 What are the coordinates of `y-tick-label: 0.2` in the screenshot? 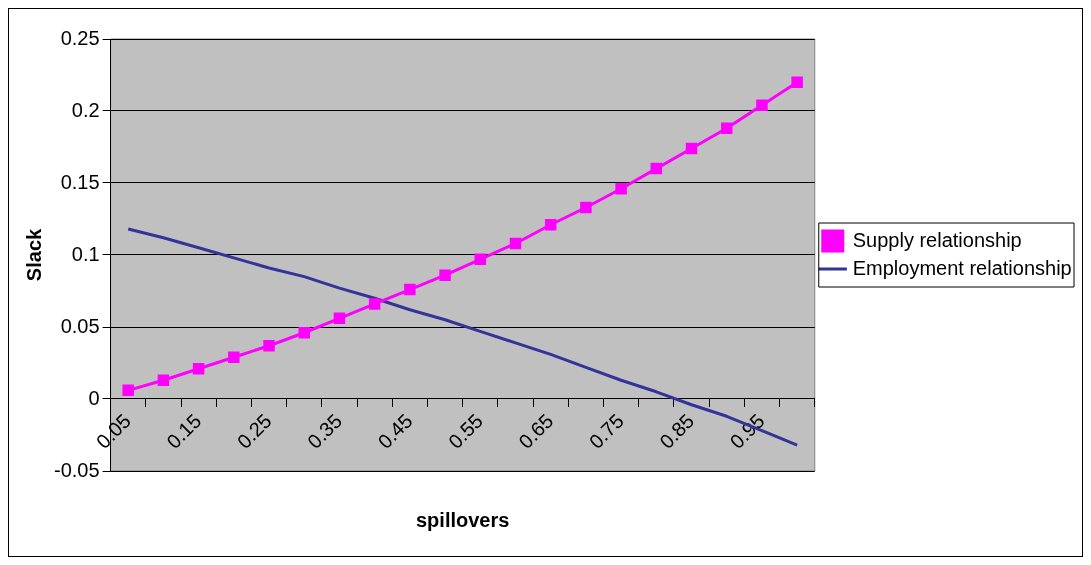 It's located at (85, 109).